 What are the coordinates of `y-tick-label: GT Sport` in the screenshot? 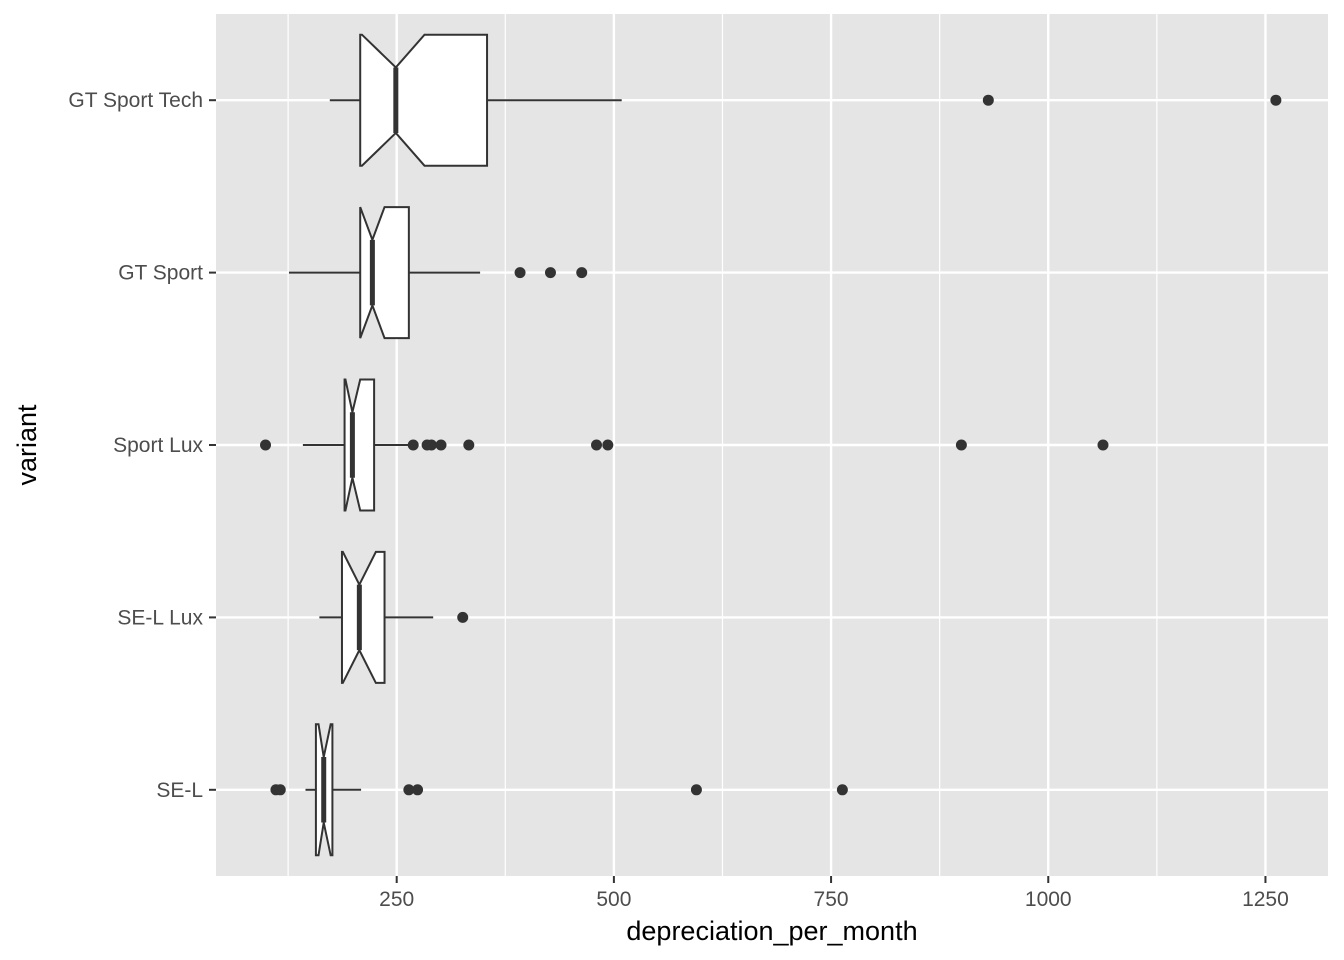 It's located at (160, 273).